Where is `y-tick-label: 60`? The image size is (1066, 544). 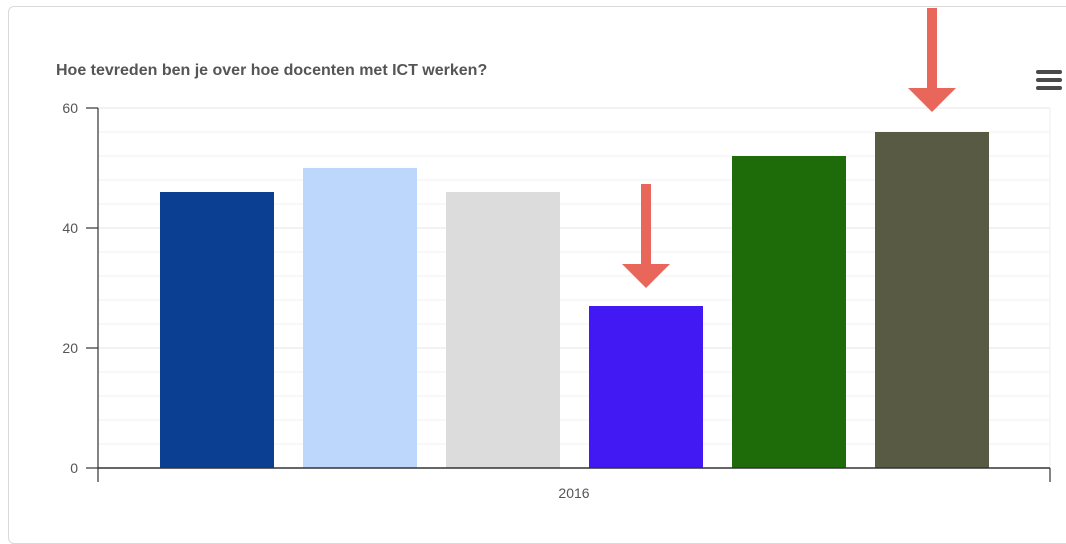
y-tick-label: 60 is located at coordinates (70, 108).